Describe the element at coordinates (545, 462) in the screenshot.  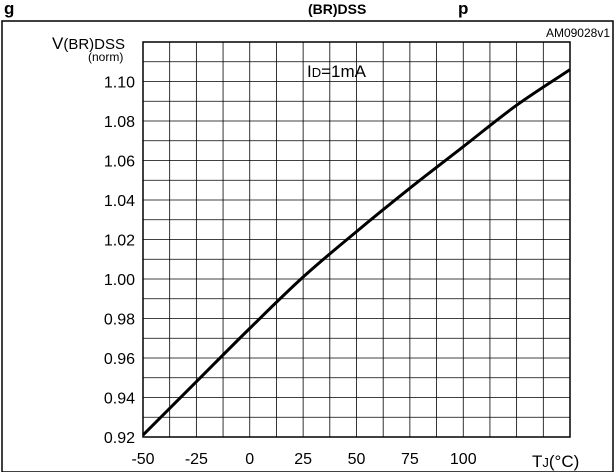
I see `x-axis-label-subscript: J` at that location.